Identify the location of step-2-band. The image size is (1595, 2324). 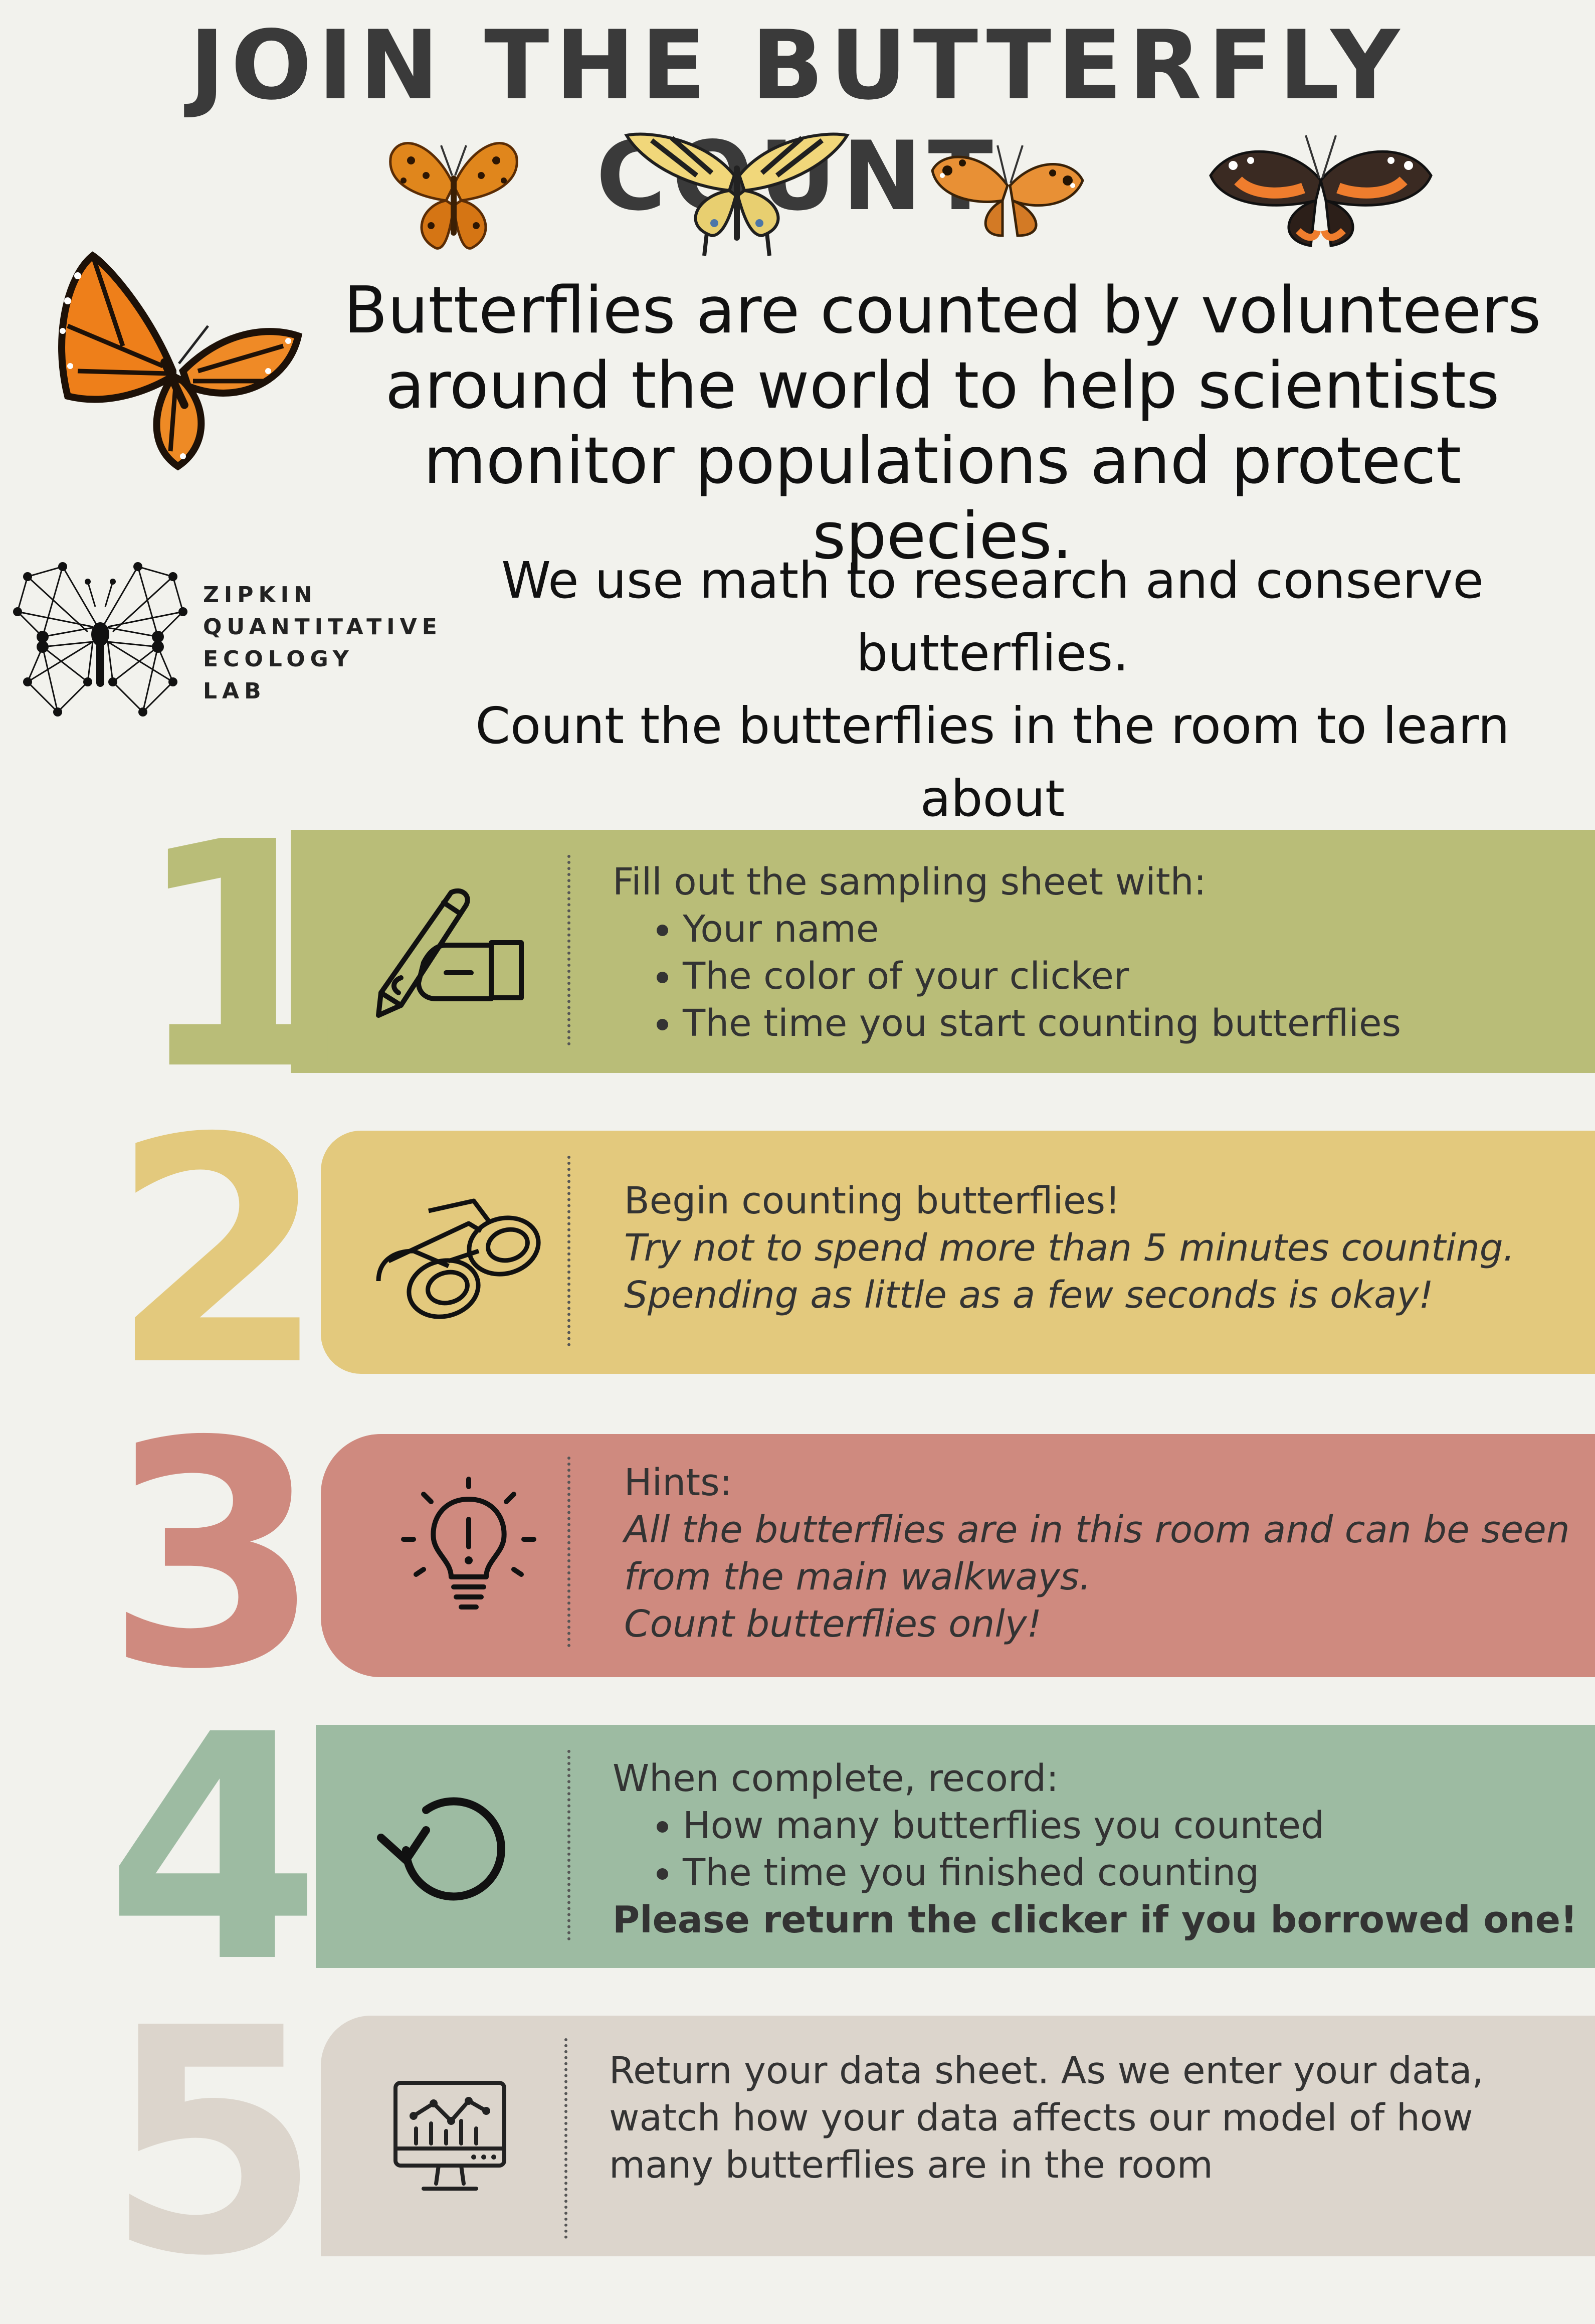
(958, 1252).